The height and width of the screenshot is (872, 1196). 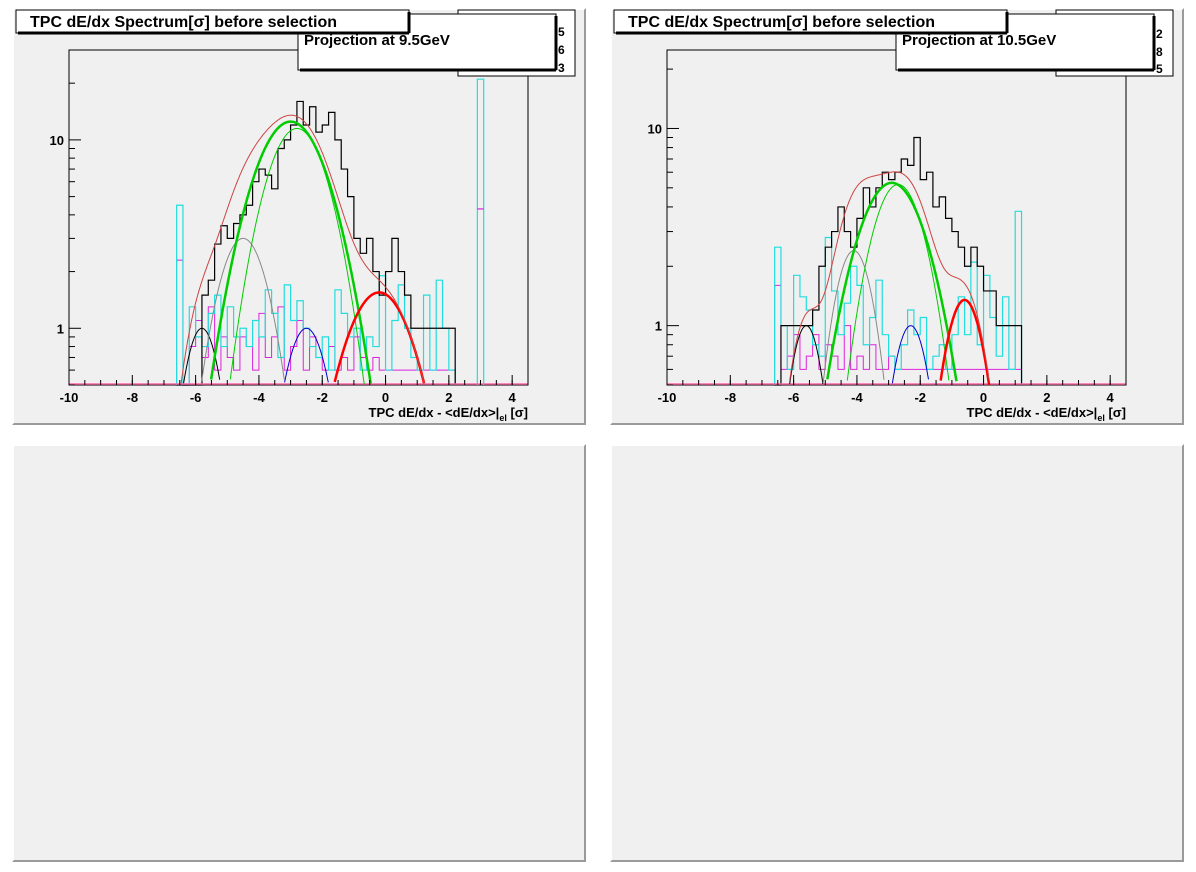 I want to click on x-tick-label-1-6: 2, so click(x=1046, y=397).